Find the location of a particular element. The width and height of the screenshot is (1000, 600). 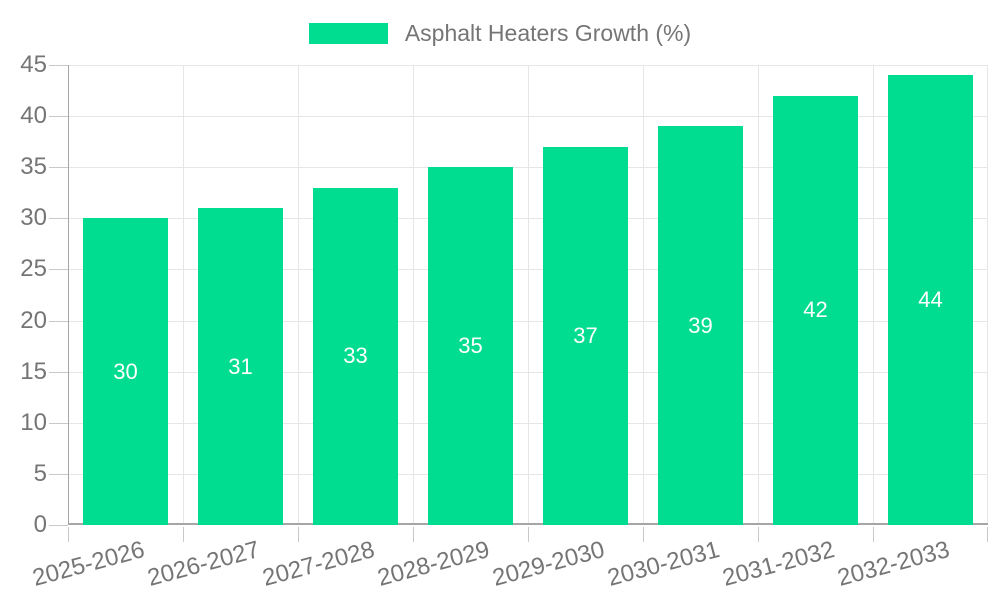

bar-value-label: 39 is located at coordinates (700, 325).